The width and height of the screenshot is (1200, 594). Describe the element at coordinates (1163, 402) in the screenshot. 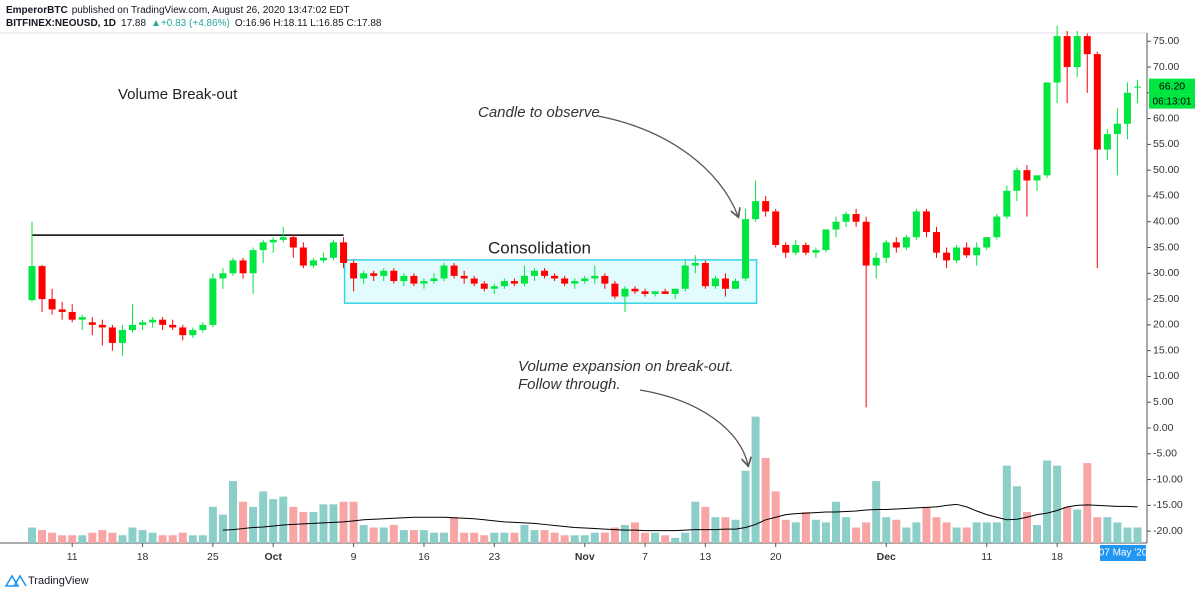

I see `y-tick-label: 5.00` at that location.